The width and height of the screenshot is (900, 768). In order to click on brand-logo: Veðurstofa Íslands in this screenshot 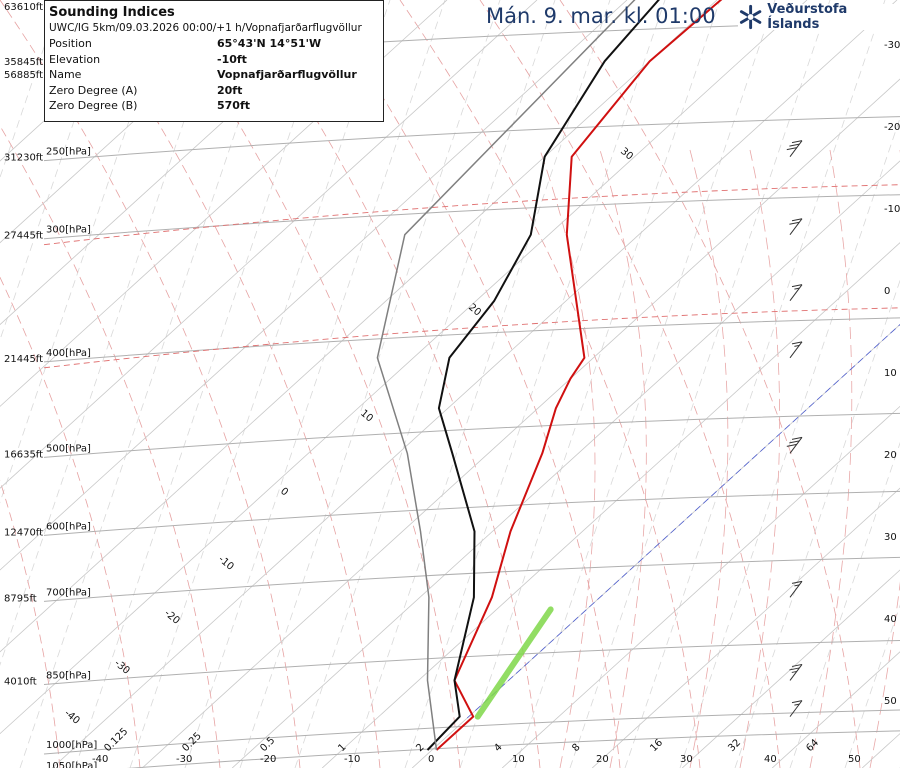, I will do `click(819, 17)`.